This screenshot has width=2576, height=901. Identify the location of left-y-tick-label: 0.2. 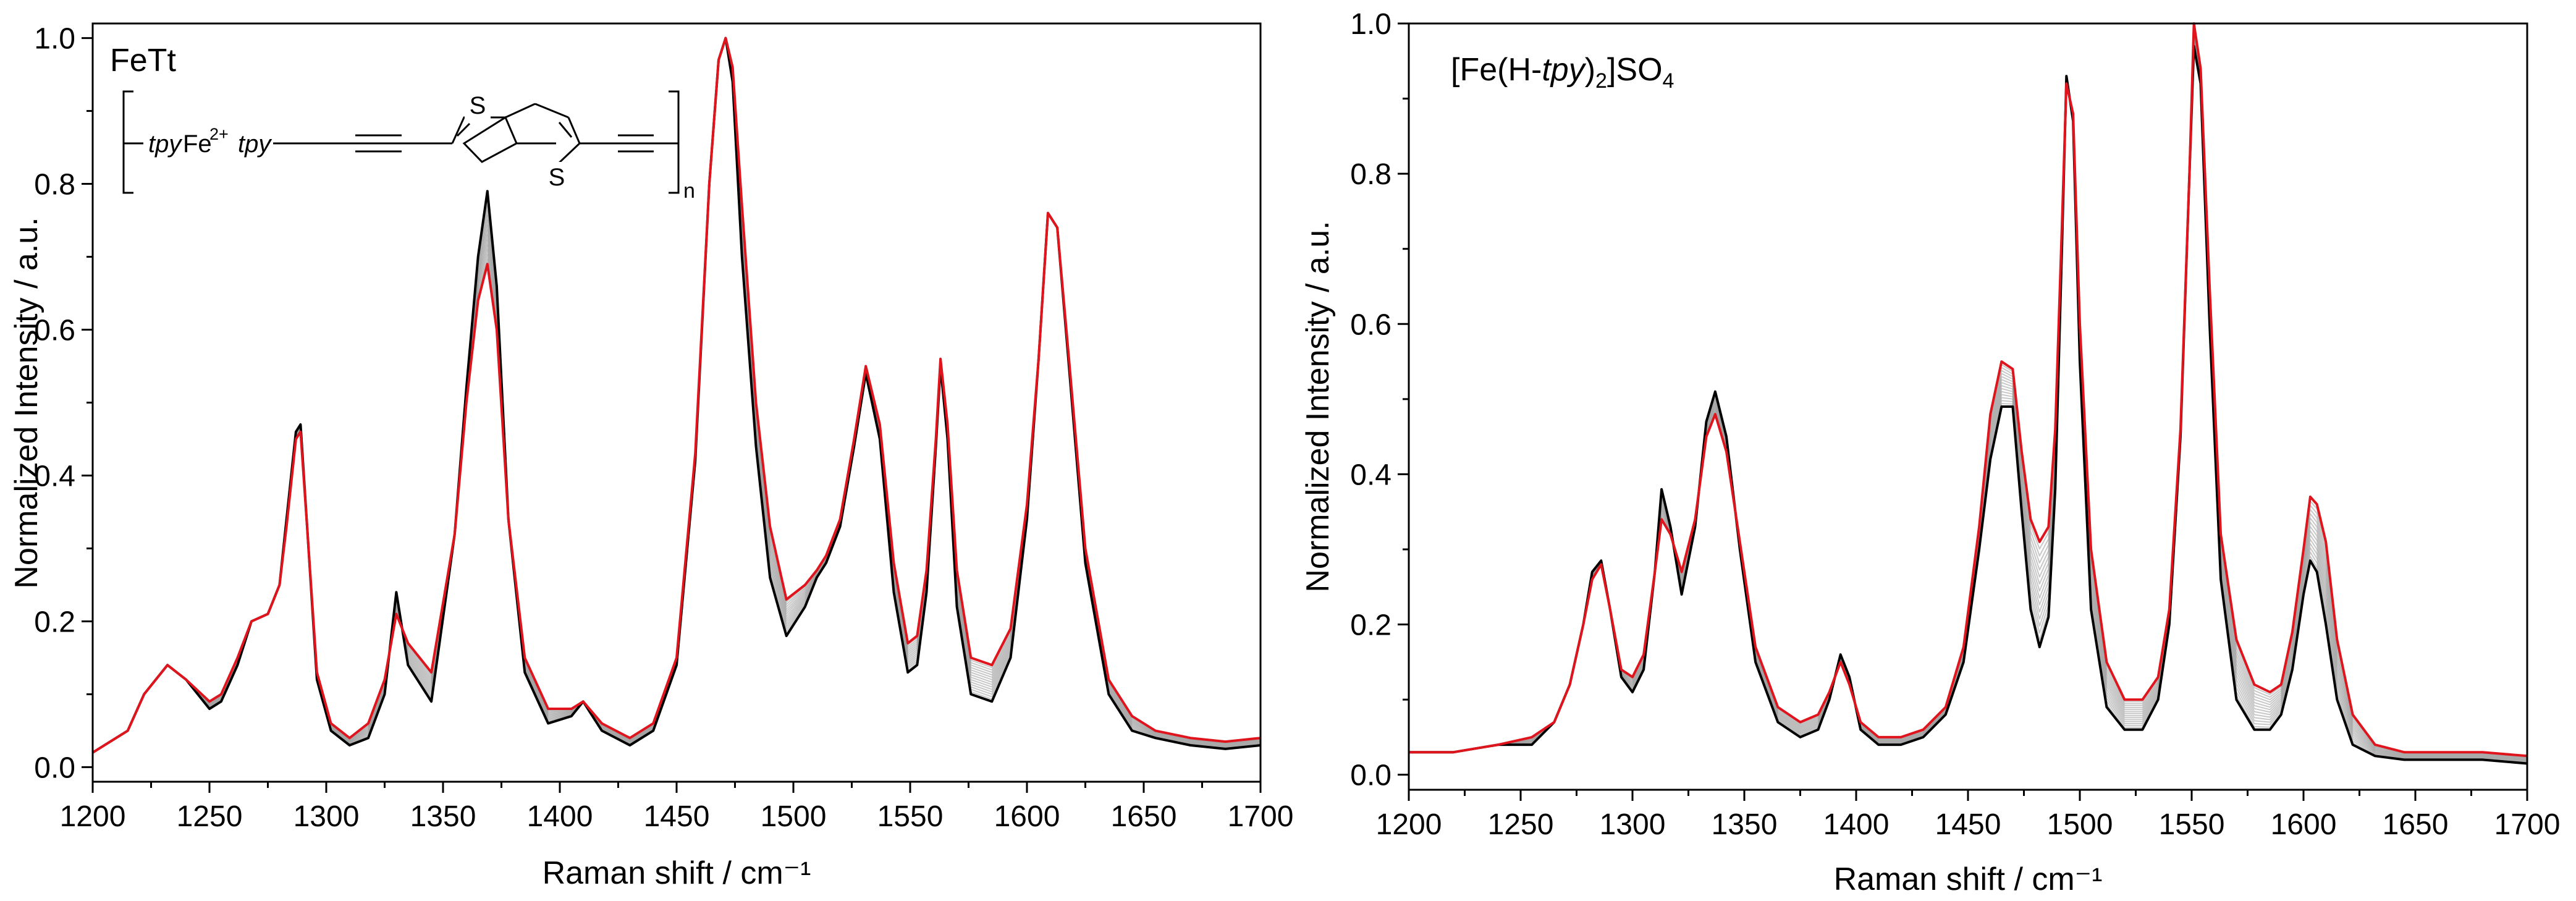
(54, 622).